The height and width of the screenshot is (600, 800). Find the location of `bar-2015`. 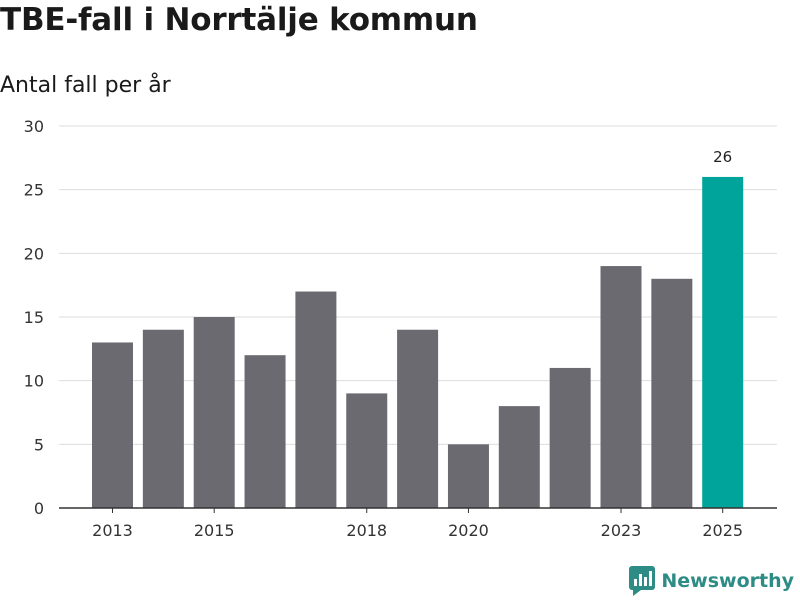

bar-2015 is located at coordinates (214, 412).